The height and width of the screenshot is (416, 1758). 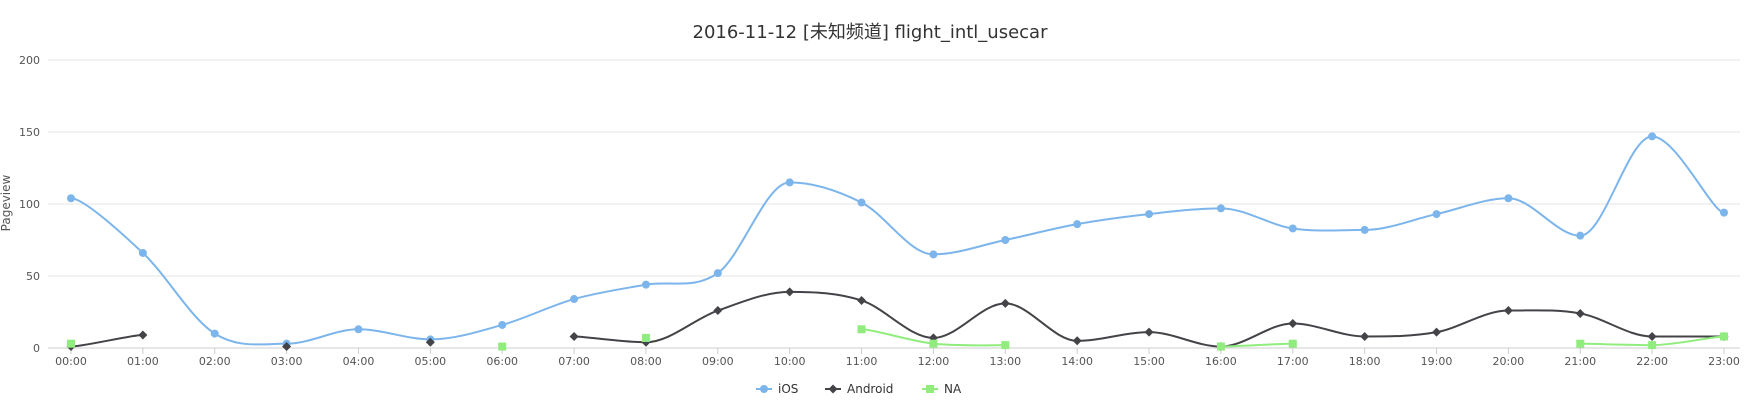 I want to click on legend-marker-ios, so click(x=764, y=389).